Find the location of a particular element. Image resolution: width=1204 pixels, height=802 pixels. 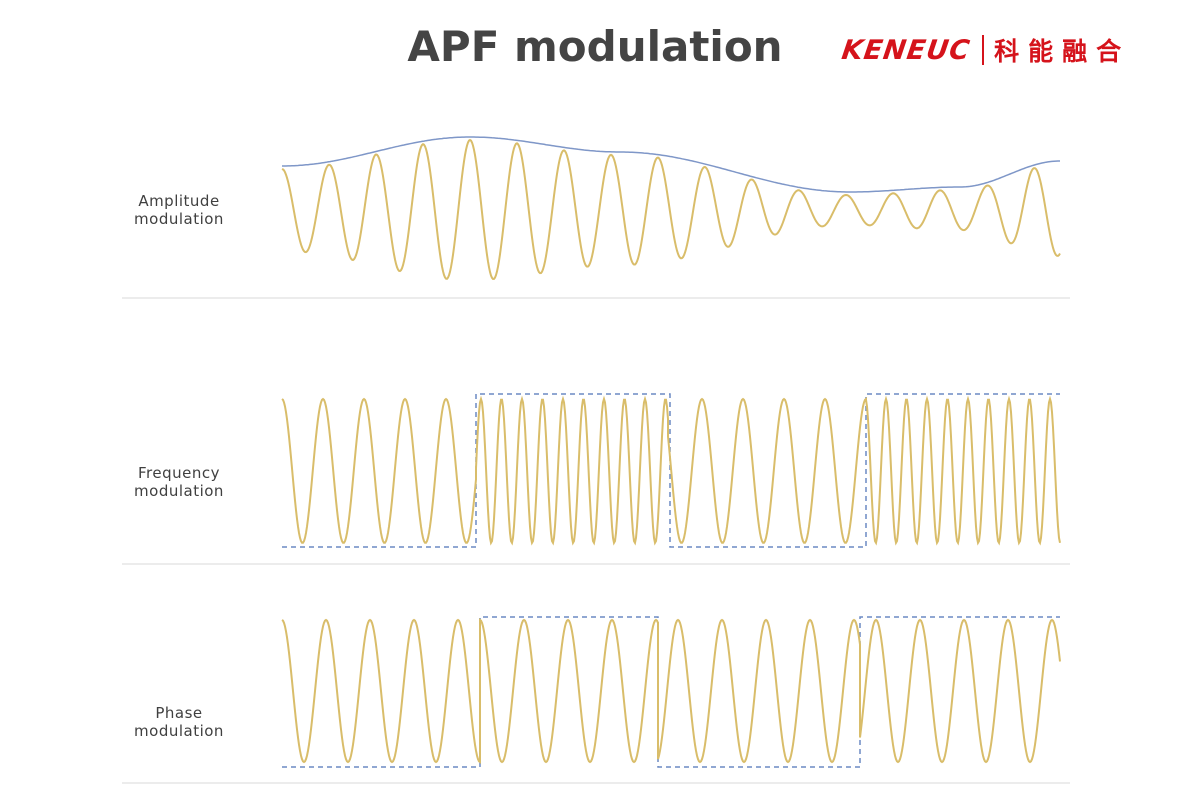

frequency-modulation-label: Frequency modulation is located at coordinates (179, 482).